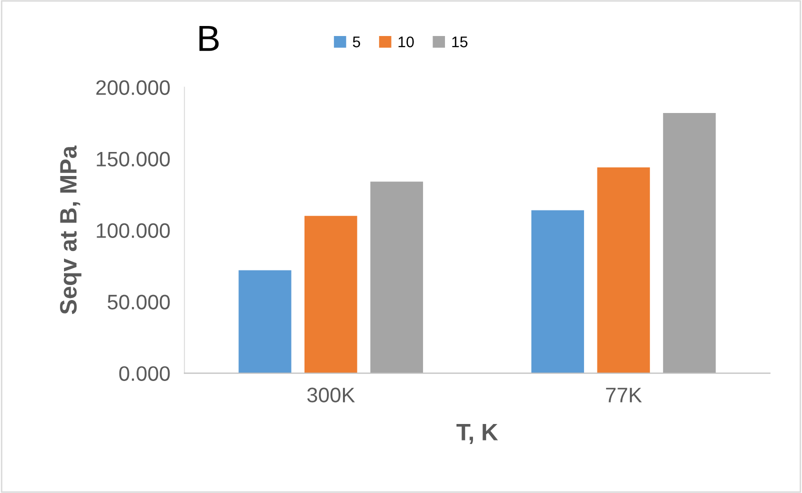 The width and height of the screenshot is (802, 493). Describe the element at coordinates (139, 302) in the screenshot. I see `y-tick-label: 50.000` at that location.